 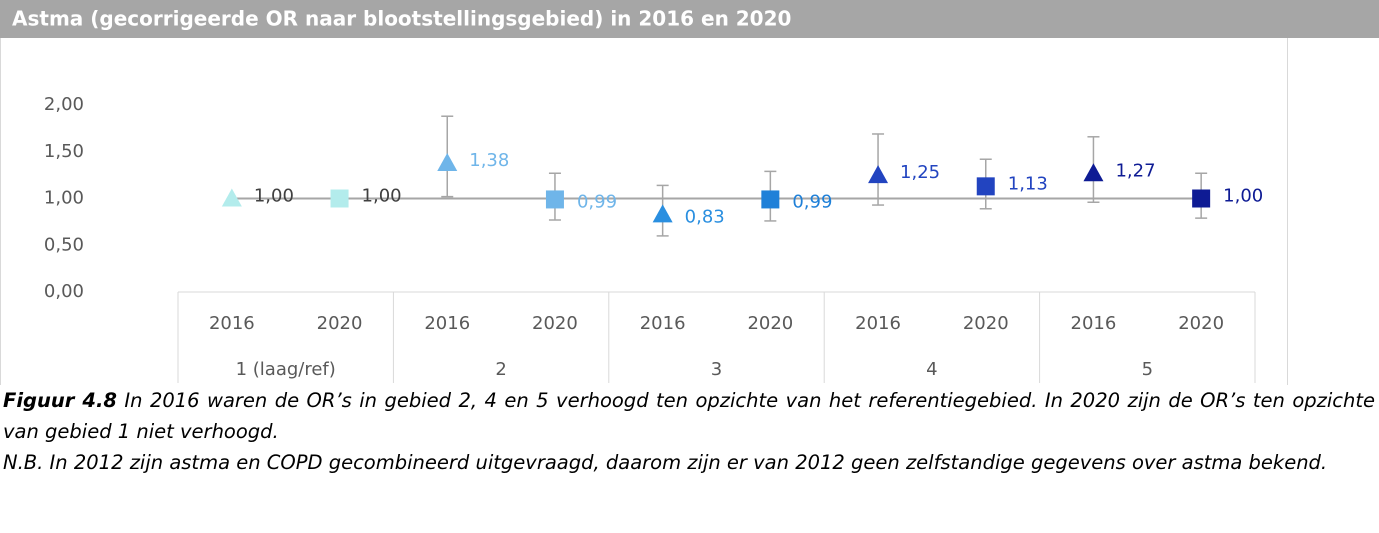 I want to click on group-label: 1 (laag/ref), so click(x=286, y=369).